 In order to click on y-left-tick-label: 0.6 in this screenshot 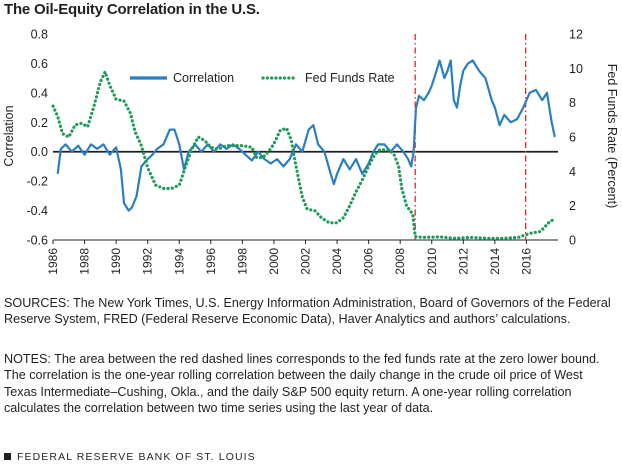, I will do `click(39, 64)`.